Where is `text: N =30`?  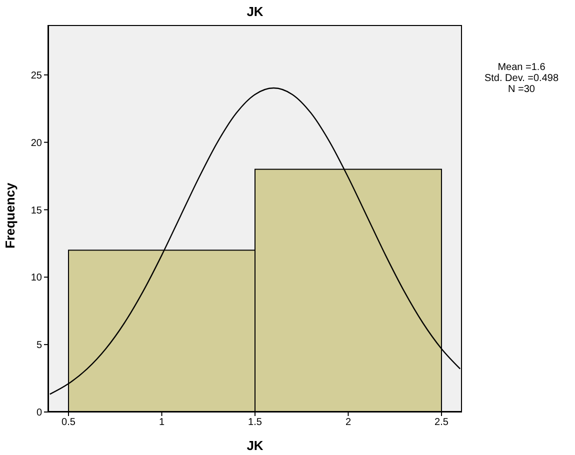 text: N =30 is located at coordinates (521, 89).